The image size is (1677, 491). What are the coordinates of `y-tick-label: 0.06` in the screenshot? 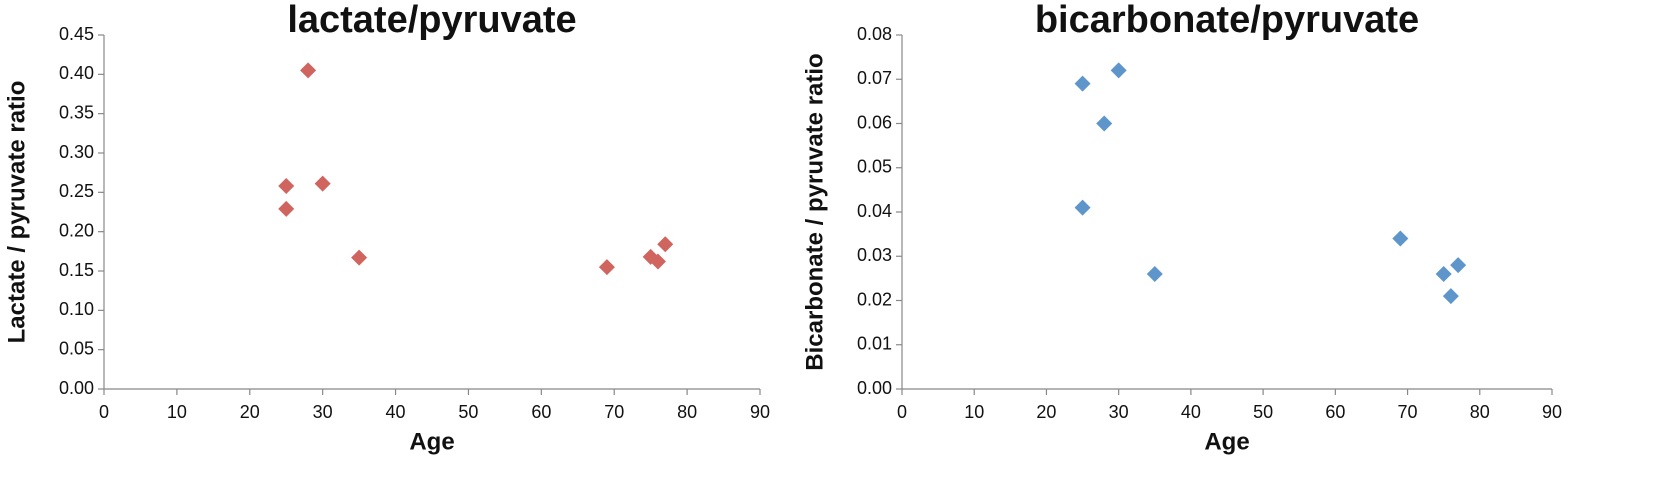 It's located at (874, 122).